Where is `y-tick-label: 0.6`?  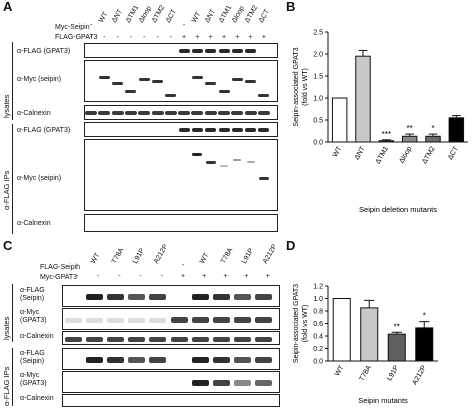
y-tick-label: 0.6 is located at coordinates (318, 324).